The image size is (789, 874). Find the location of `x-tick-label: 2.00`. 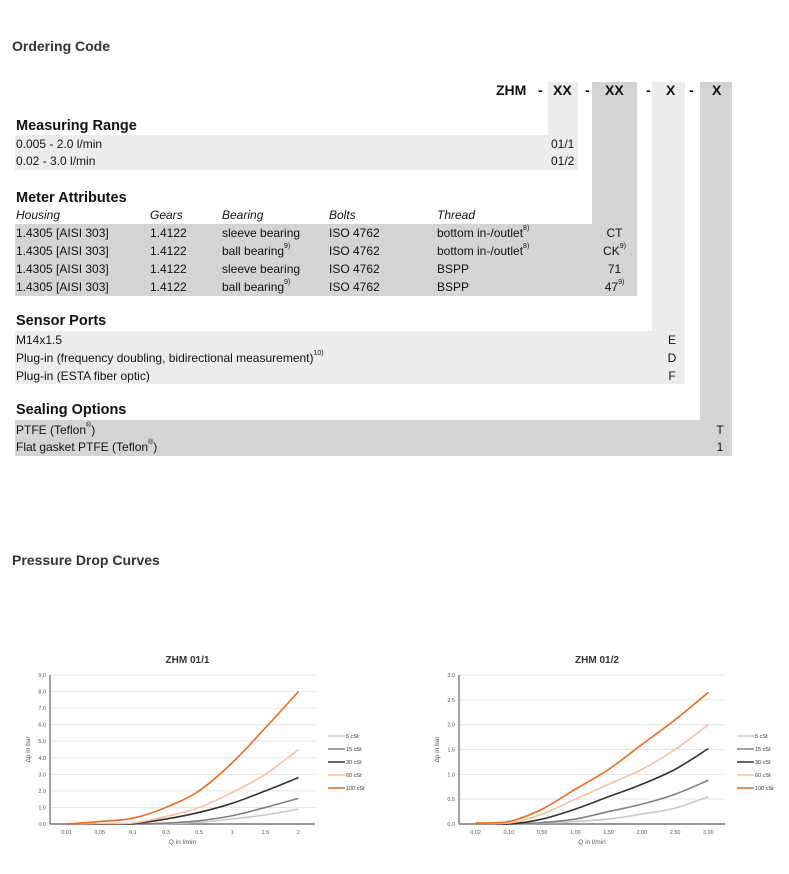

x-tick-label: 2.00 is located at coordinates (642, 833).